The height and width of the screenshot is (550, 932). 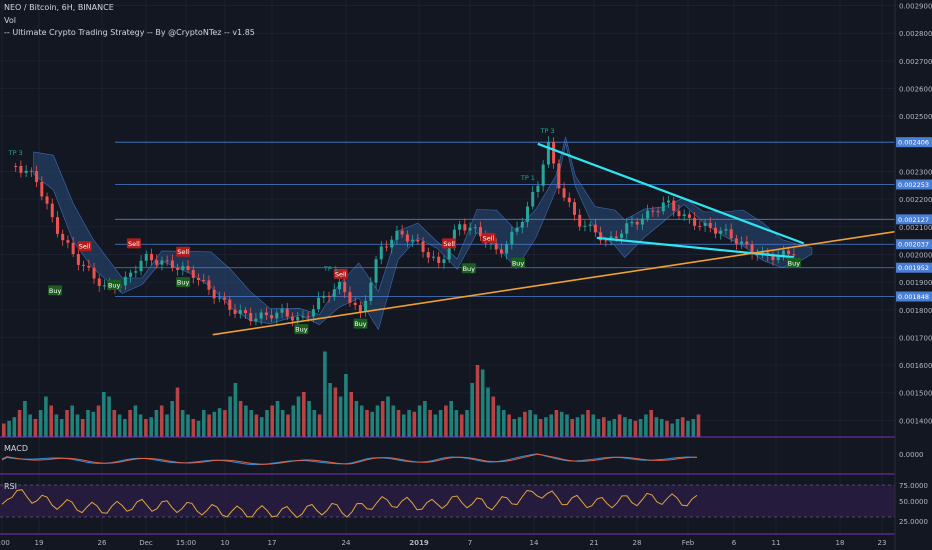 I want to click on time-tick-label: 21, so click(x=594, y=543).